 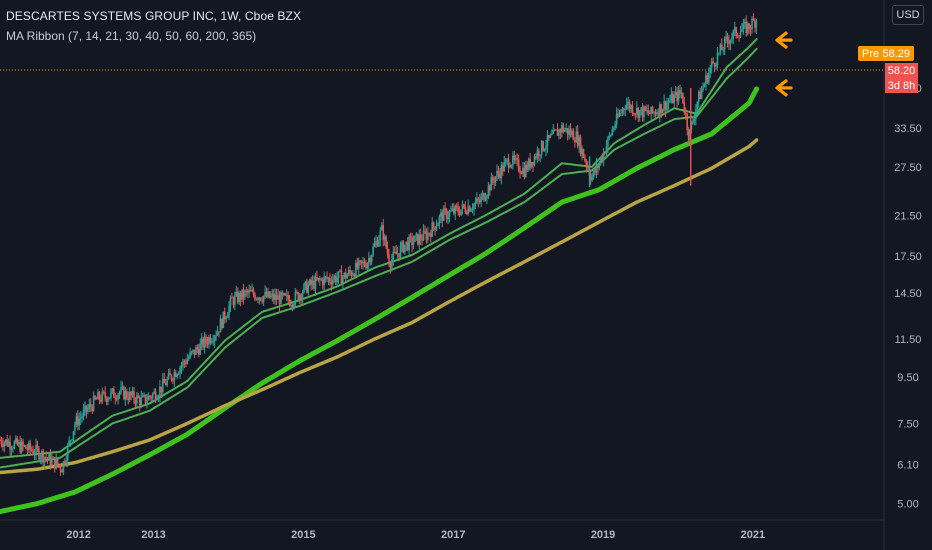 What do you see at coordinates (784, 64) in the screenshot?
I see `annotations` at bounding box center [784, 64].